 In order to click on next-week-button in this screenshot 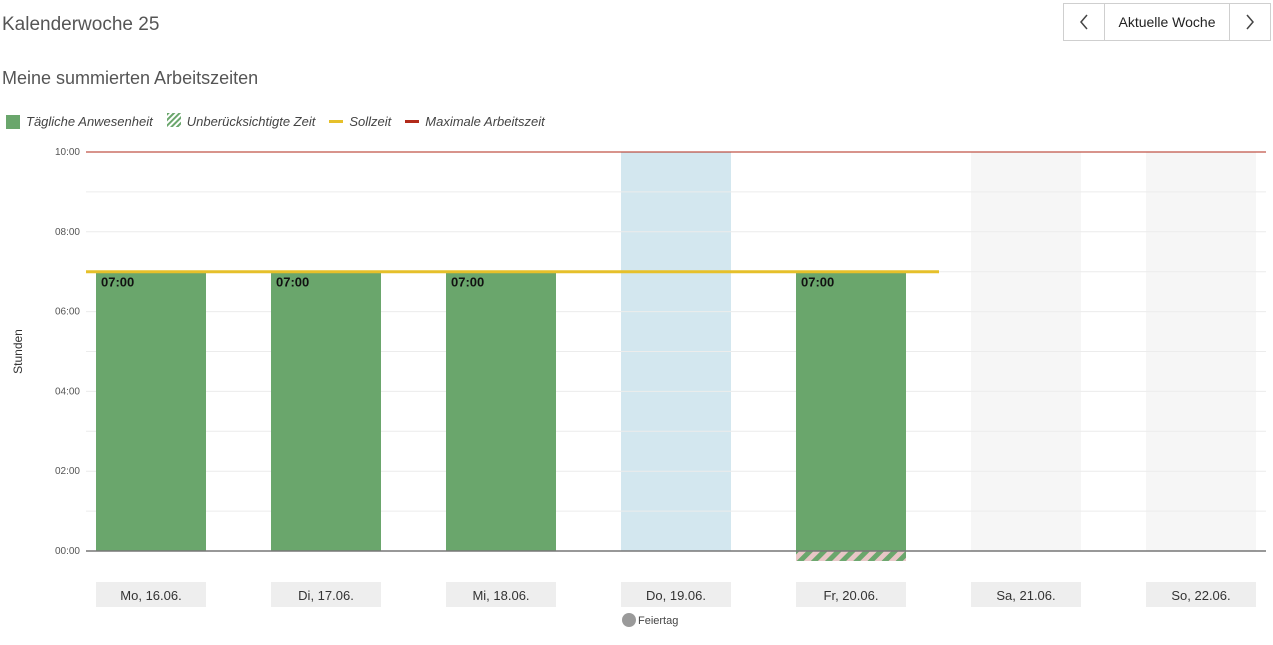, I will do `click(1249, 22)`.